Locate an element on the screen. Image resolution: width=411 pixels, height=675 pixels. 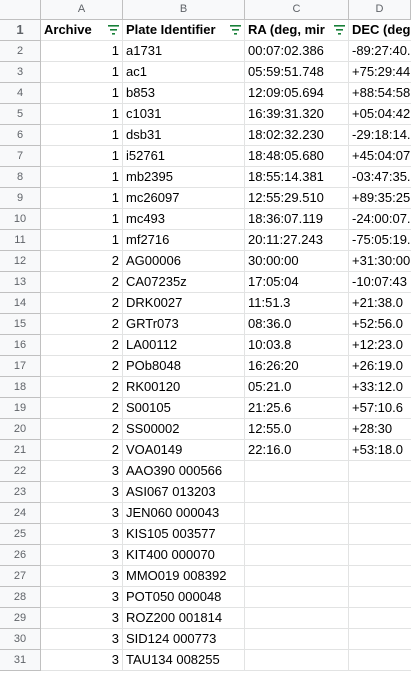
column-header-b: B is located at coordinates (184, 10).